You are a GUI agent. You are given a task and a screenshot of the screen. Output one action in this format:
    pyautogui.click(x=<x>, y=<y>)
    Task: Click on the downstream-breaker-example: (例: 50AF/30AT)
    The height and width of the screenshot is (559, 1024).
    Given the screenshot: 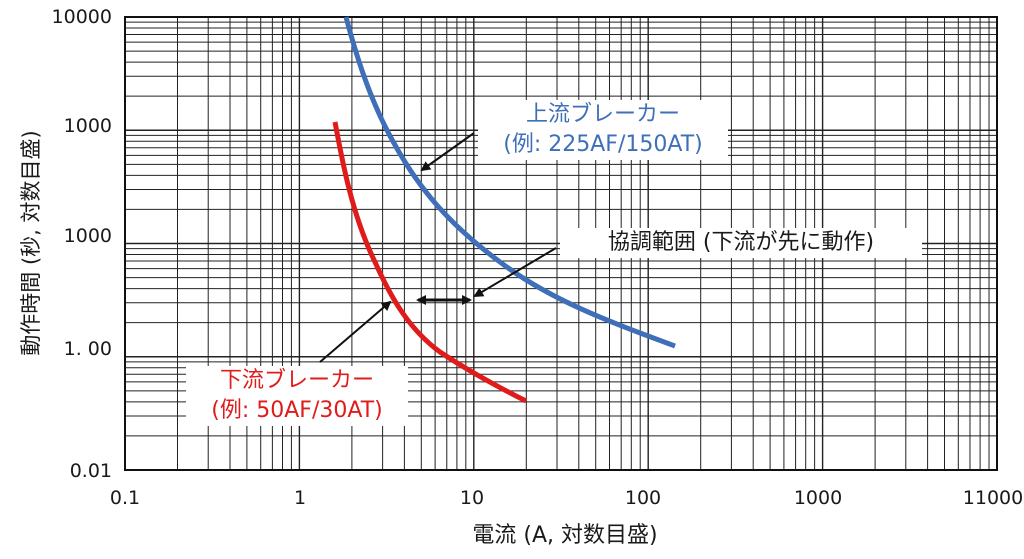 What is the action you would take?
    pyautogui.click(x=297, y=410)
    